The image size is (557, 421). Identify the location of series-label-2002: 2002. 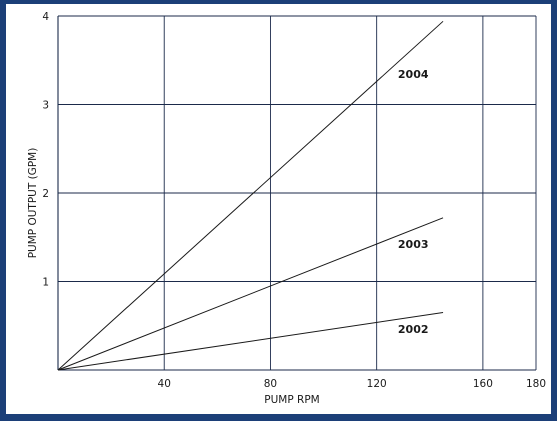
(413, 329).